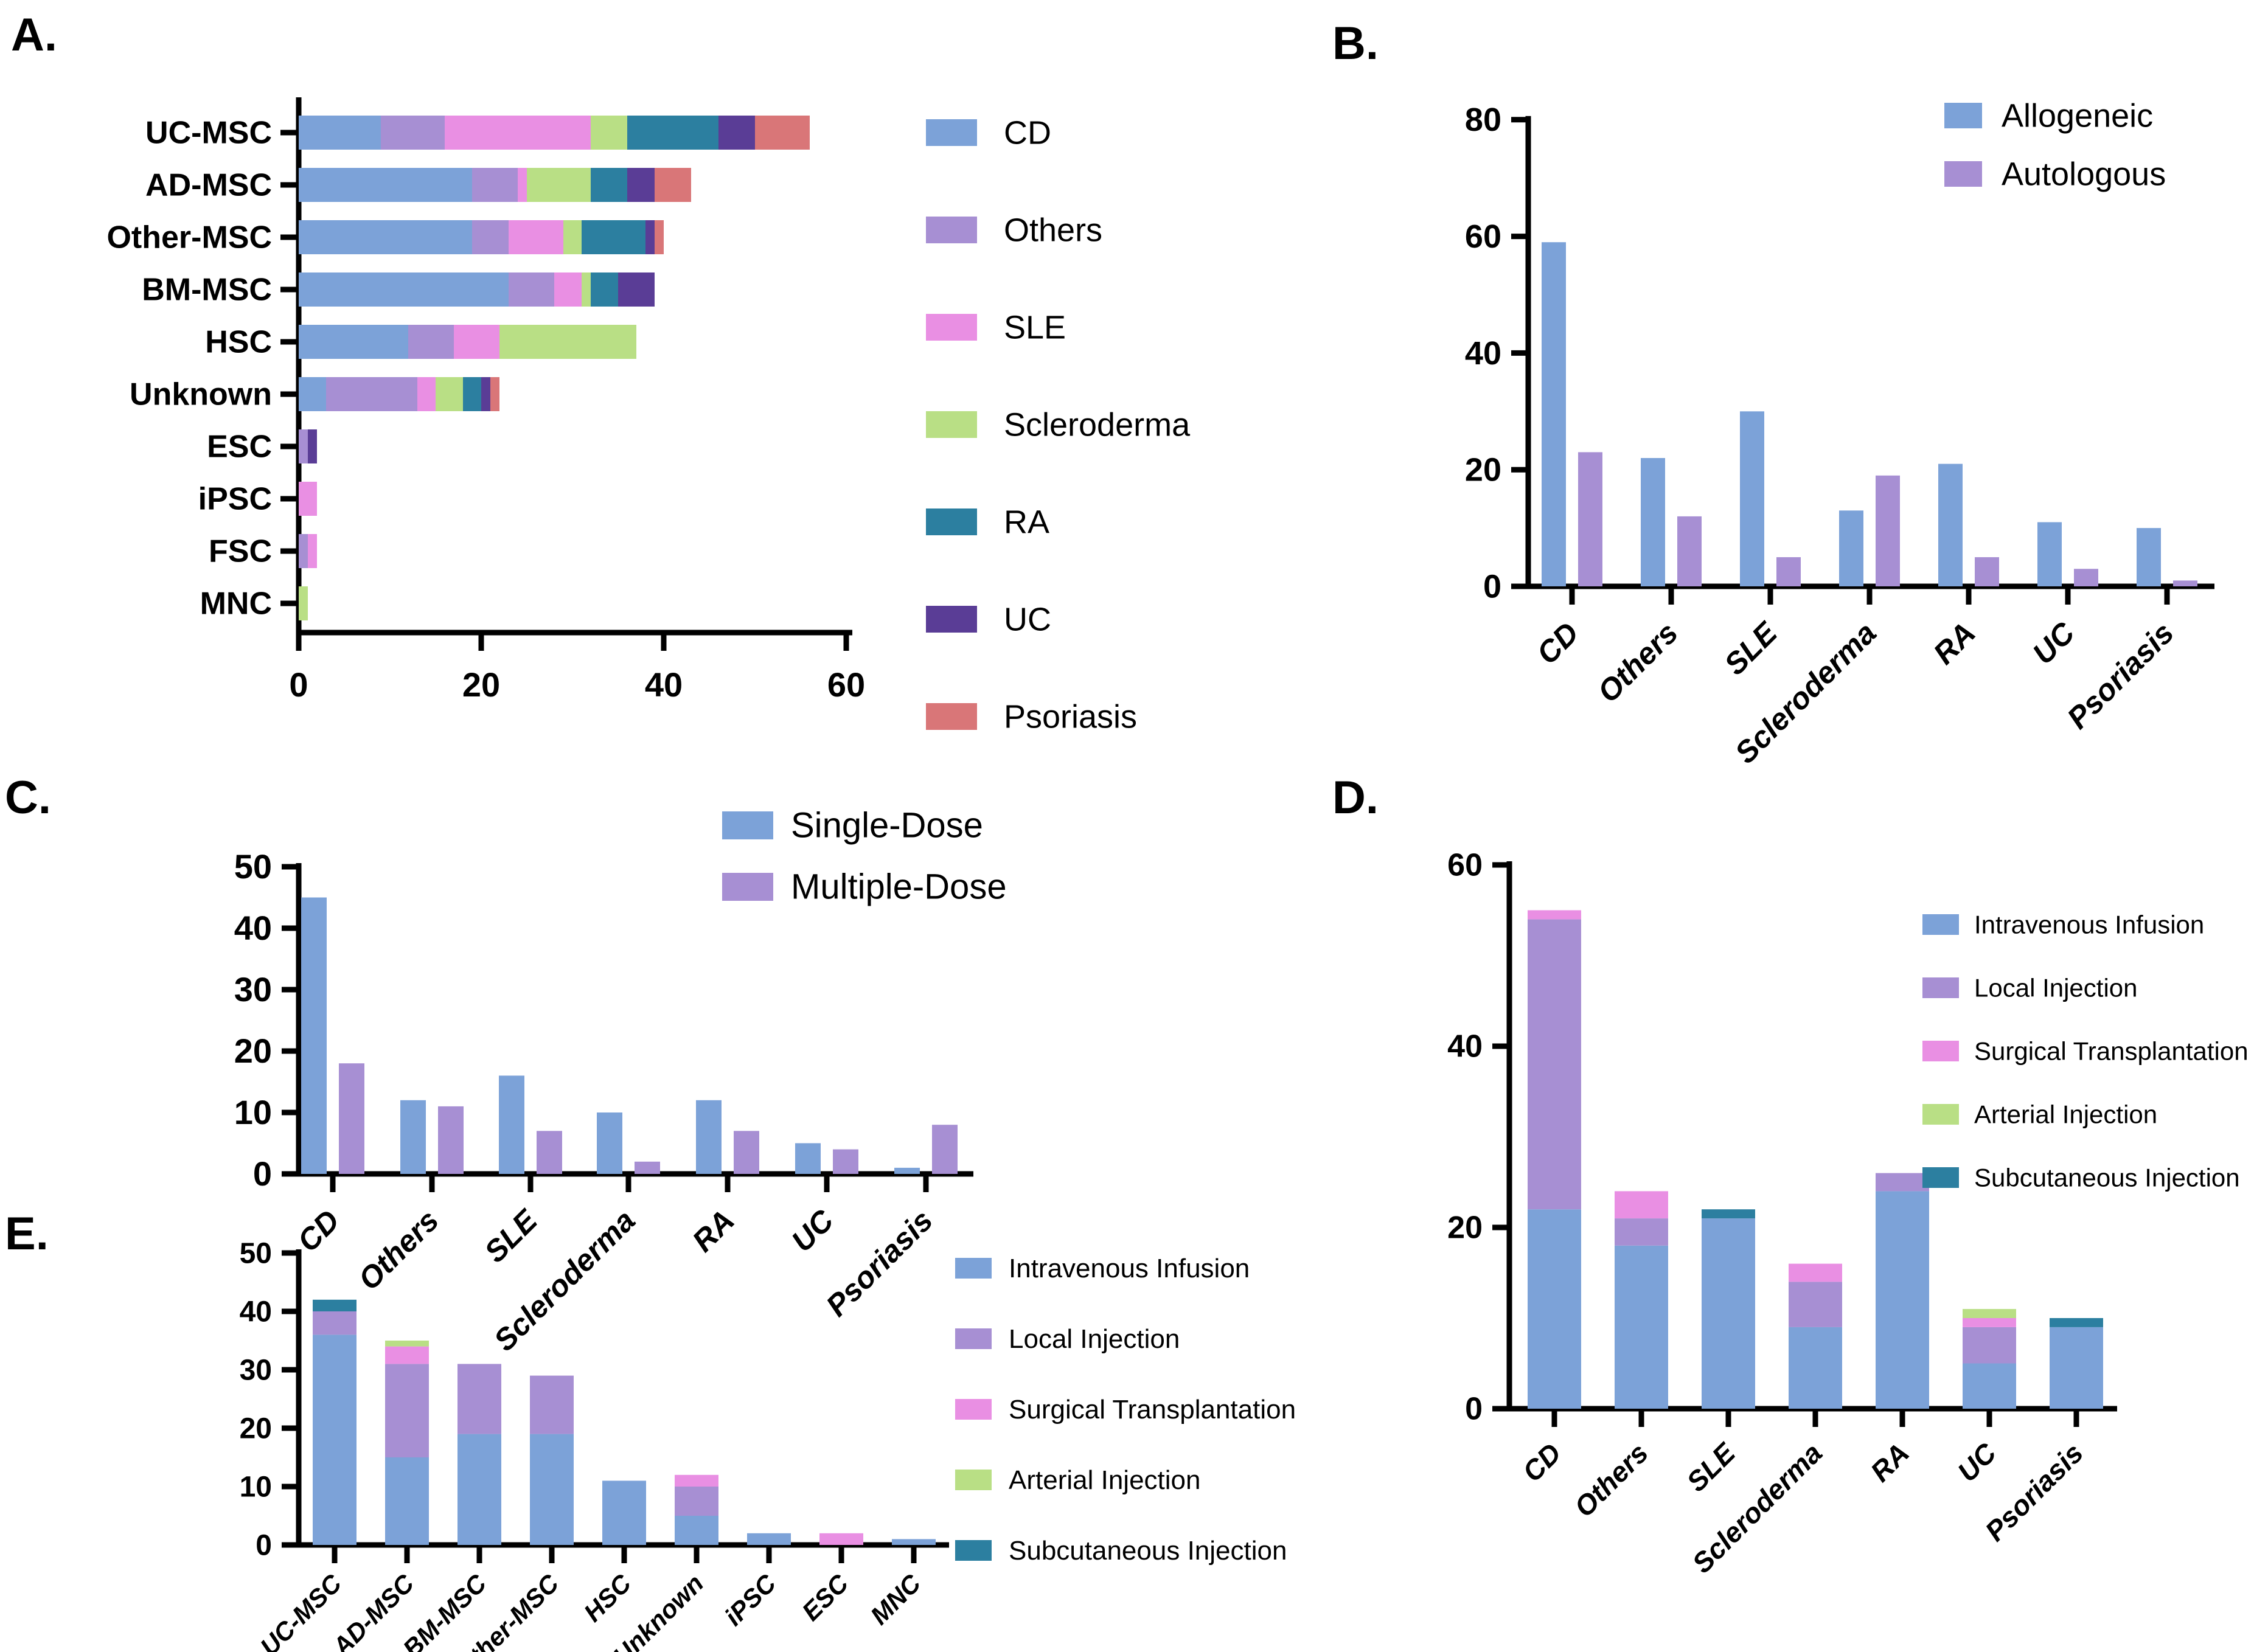  Describe the element at coordinates (256, 1370) in the screenshot. I see `y-tick-label: 30` at that location.